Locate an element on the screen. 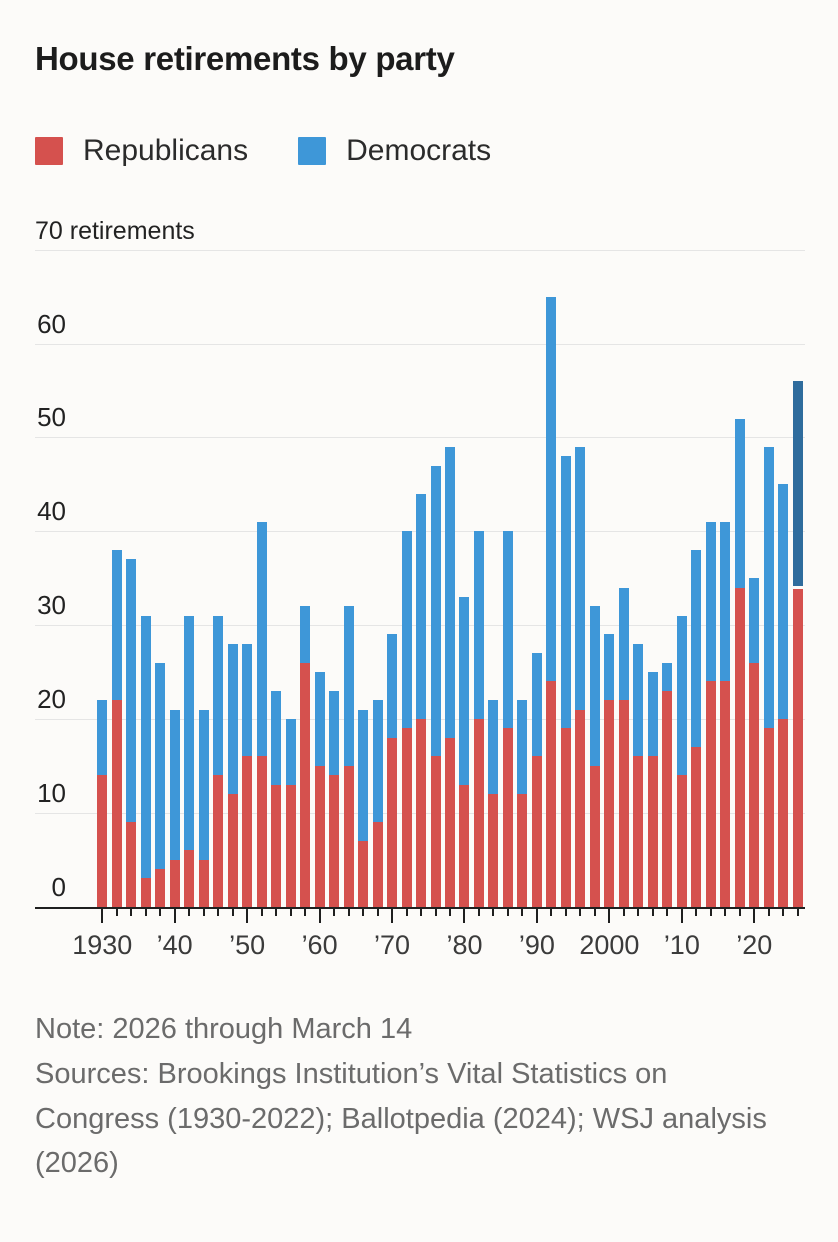 The image size is (838, 1242). bar-1956-democrats is located at coordinates (290, 751).